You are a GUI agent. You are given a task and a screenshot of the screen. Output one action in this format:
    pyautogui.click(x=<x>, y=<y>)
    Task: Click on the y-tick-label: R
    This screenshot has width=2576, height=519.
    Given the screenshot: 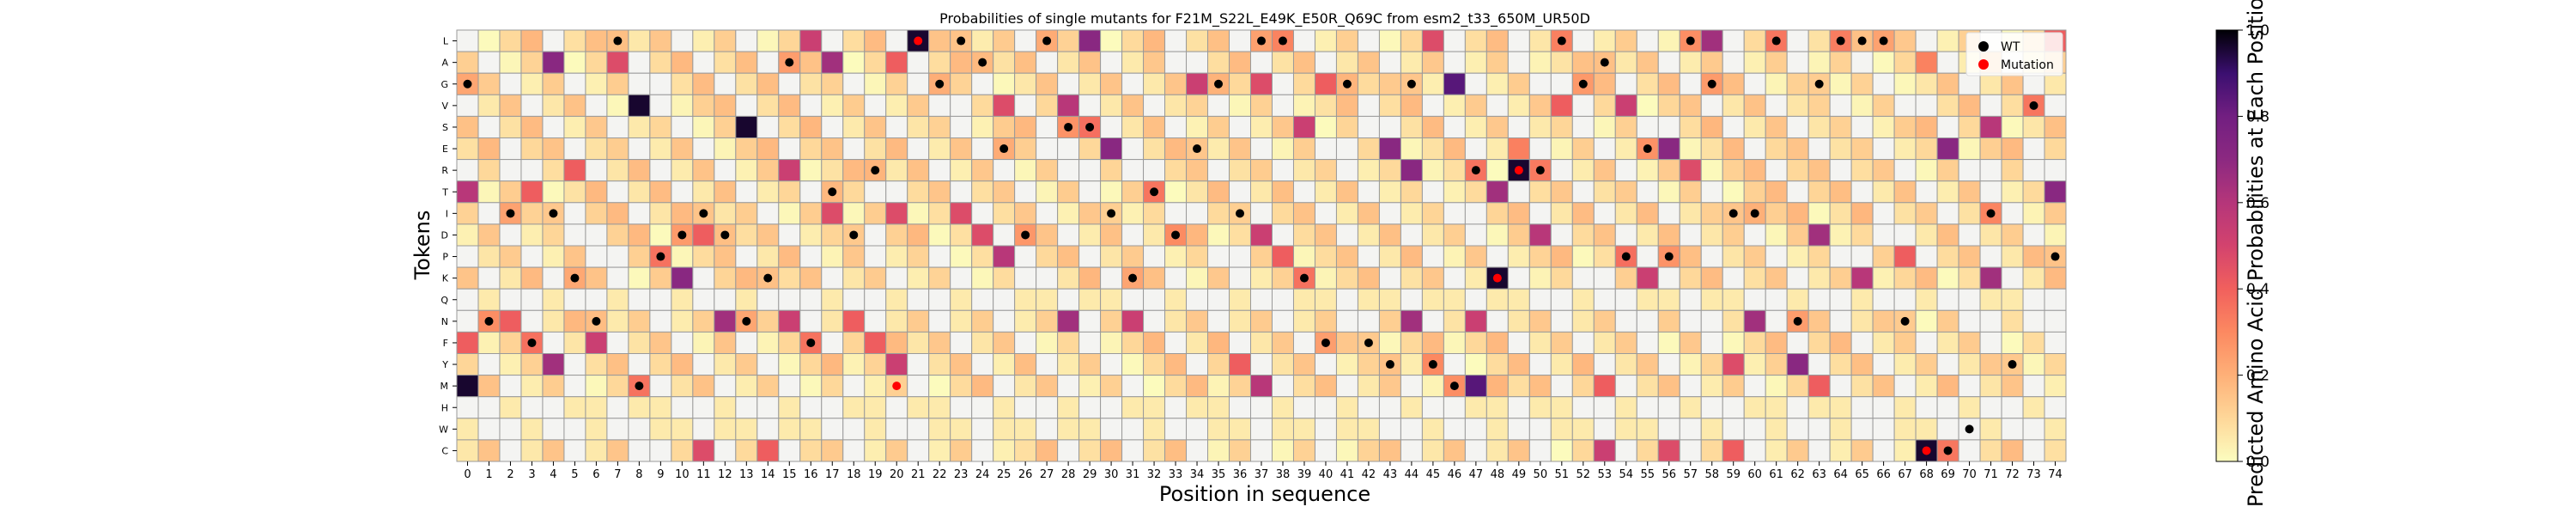 What is the action you would take?
    pyautogui.click(x=444, y=170)
    